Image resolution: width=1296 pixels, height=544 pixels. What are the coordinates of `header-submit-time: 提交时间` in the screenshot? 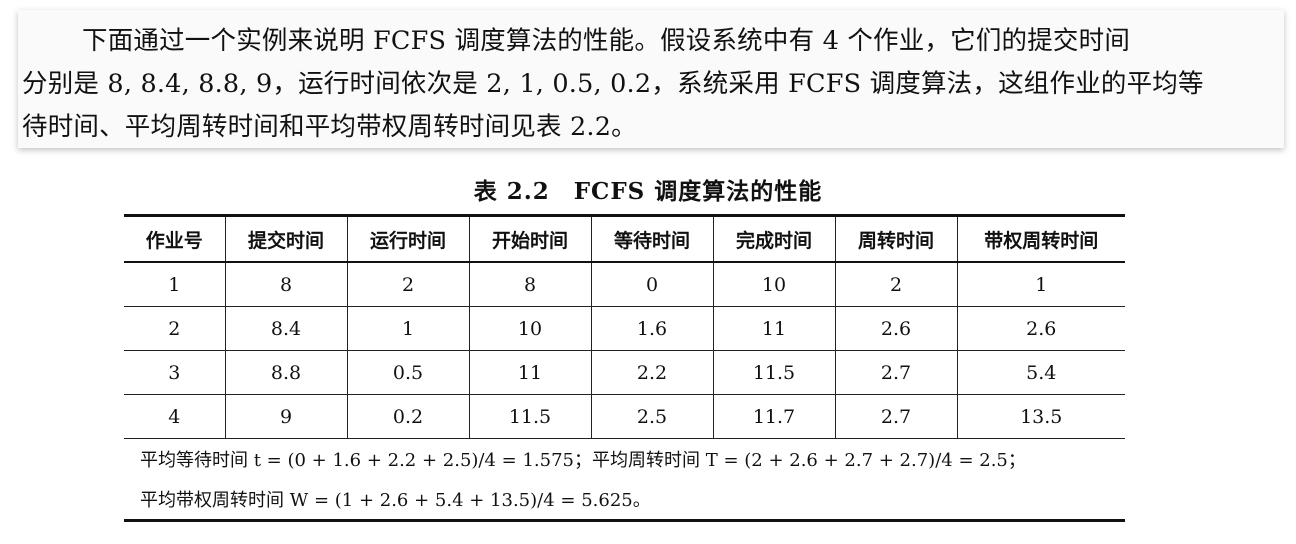 It's located at (285, 238).